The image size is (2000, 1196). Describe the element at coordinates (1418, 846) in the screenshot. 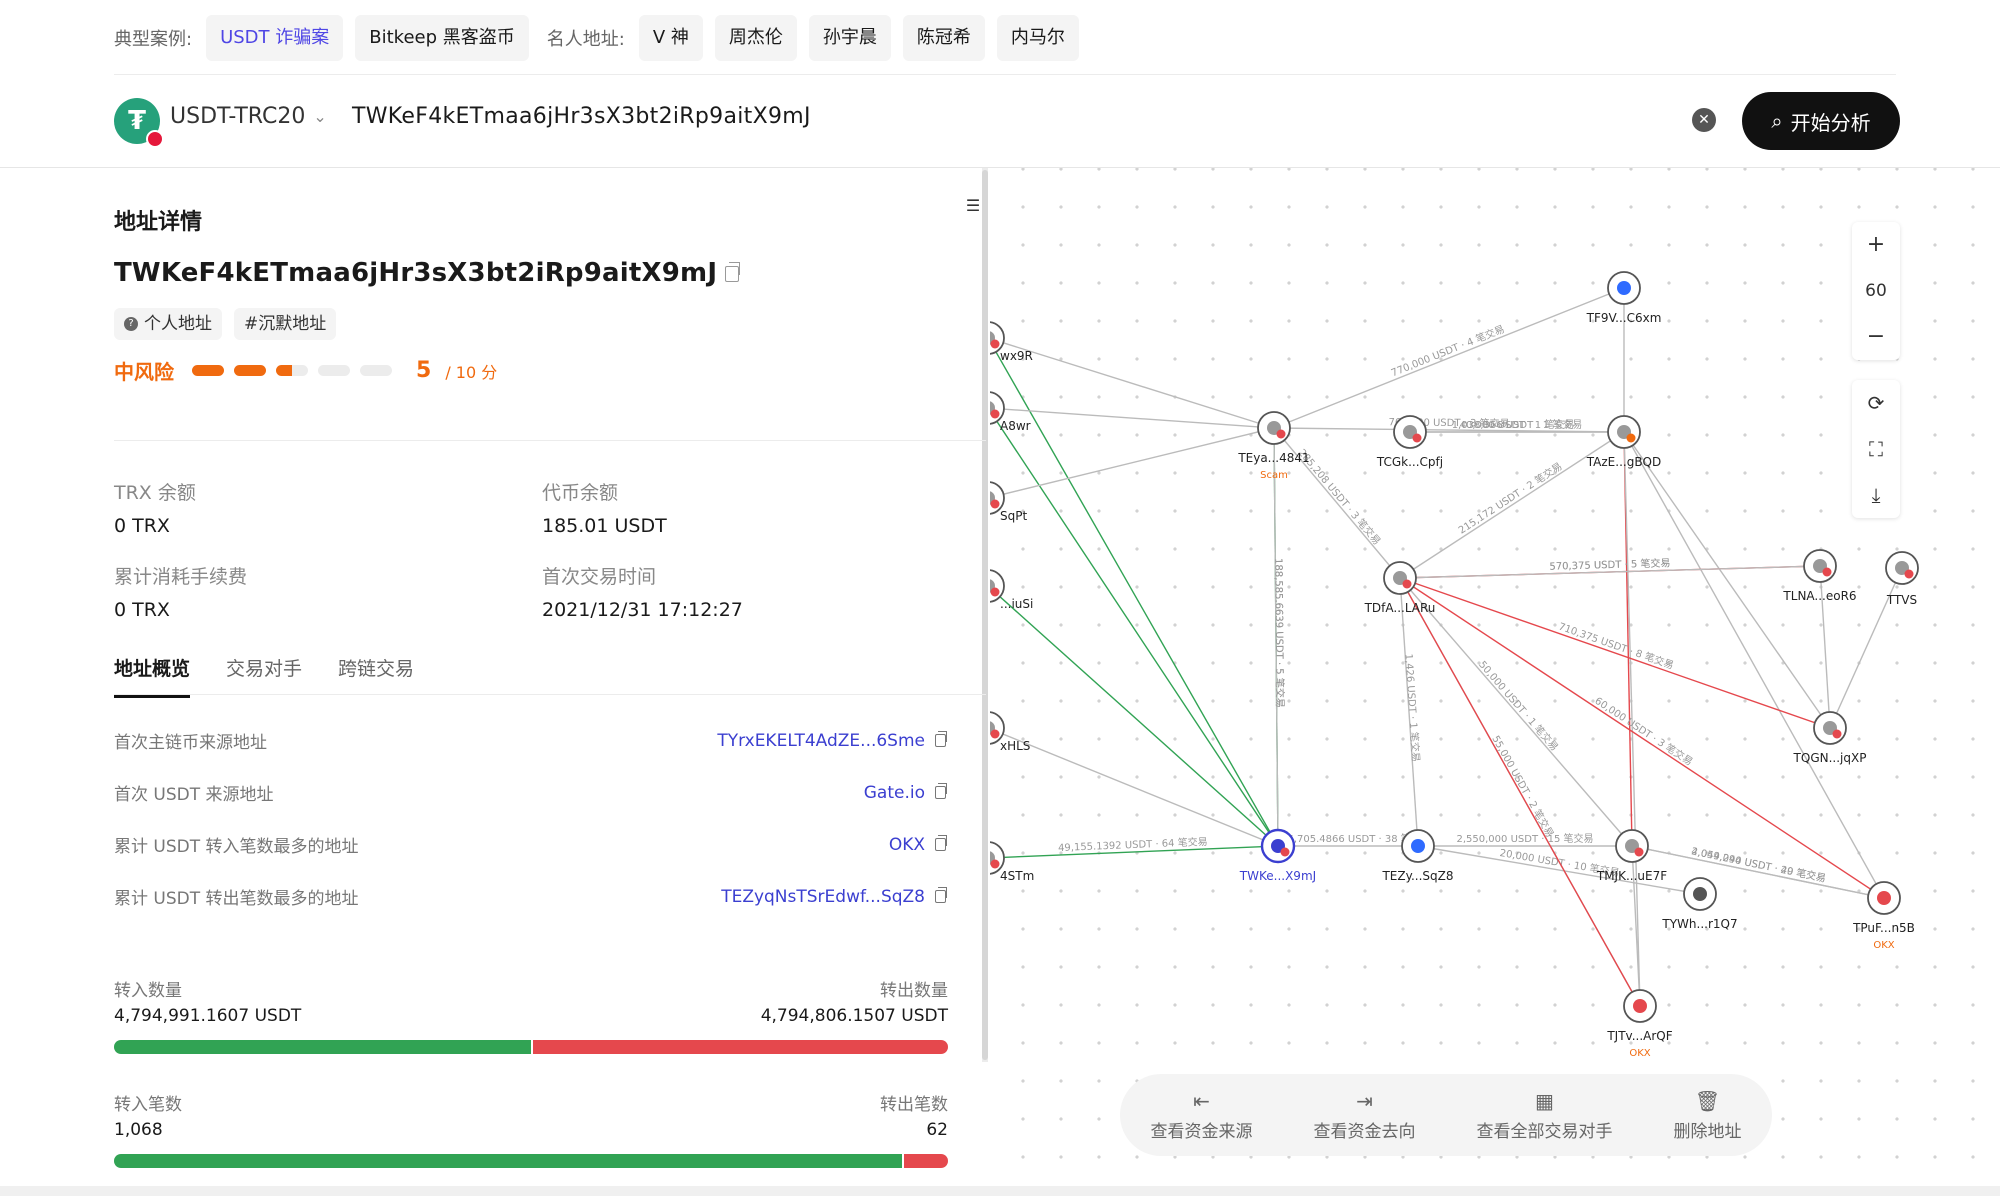

I see `node-icon` at that location.